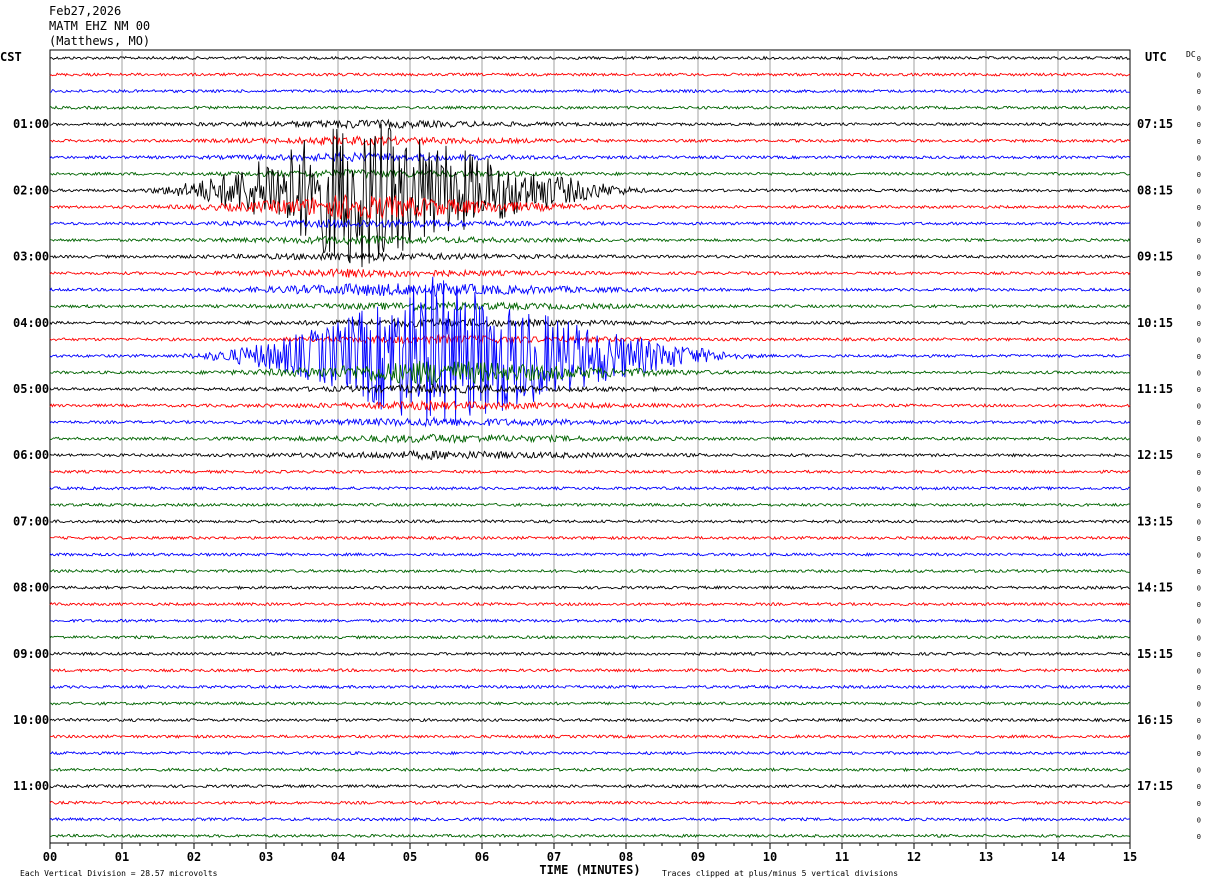 Image resolution: width=1210 pixels, height=886 pixels. What do you see at coordinates (194, 857) in the screenshot?
I see `x-tick-label: 02` at bounding box center [194, 857].